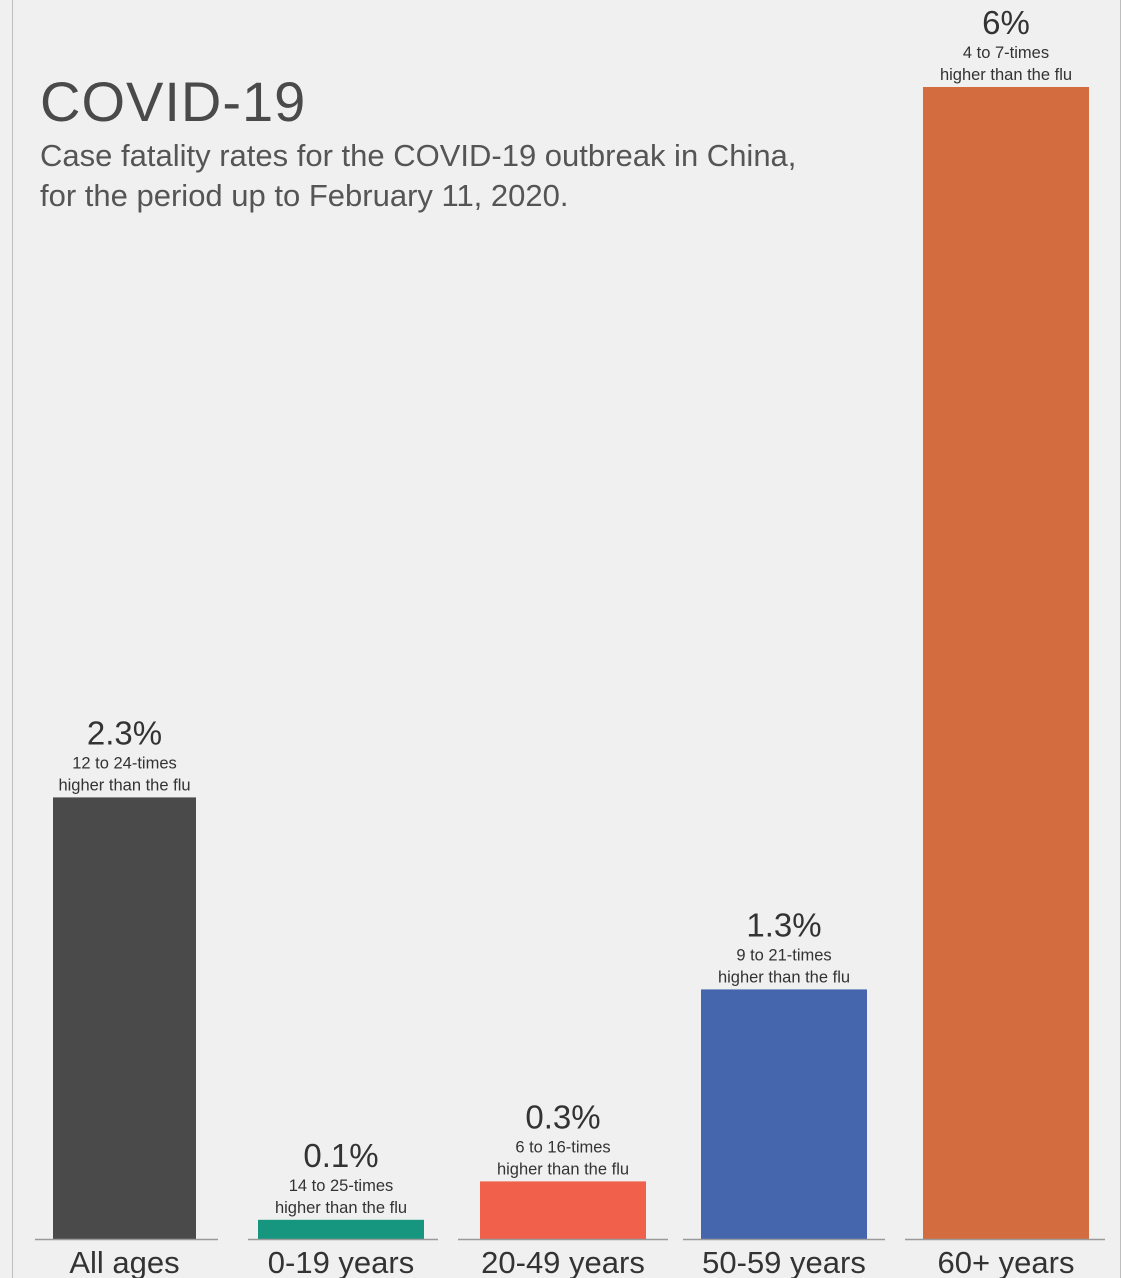 This screenshot has width=1121, height=1278. What do you see at coordinates (562, 1147) in the screenshot?
I see `annotation-label-2-line-1: 6 to 16-times` at bounding box center [562, 1147].